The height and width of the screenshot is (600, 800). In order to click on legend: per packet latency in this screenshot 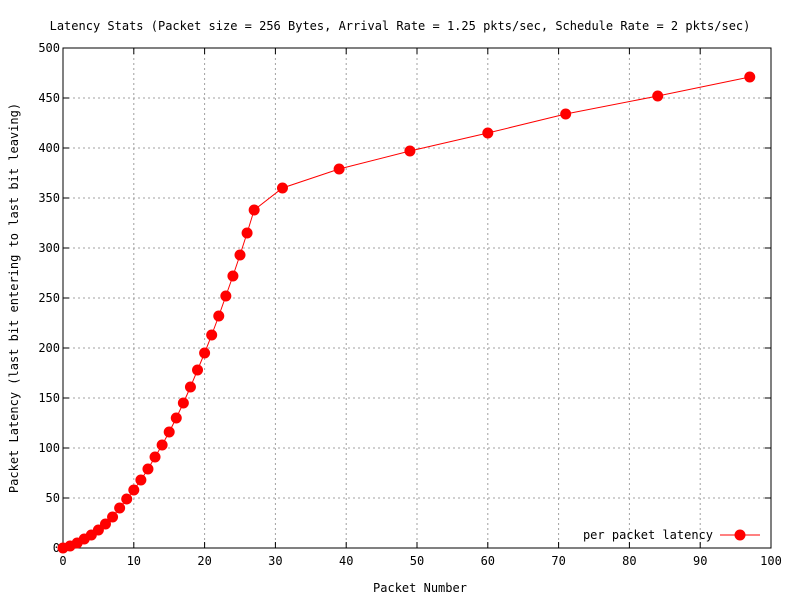, I will do `click(671, 535)`.